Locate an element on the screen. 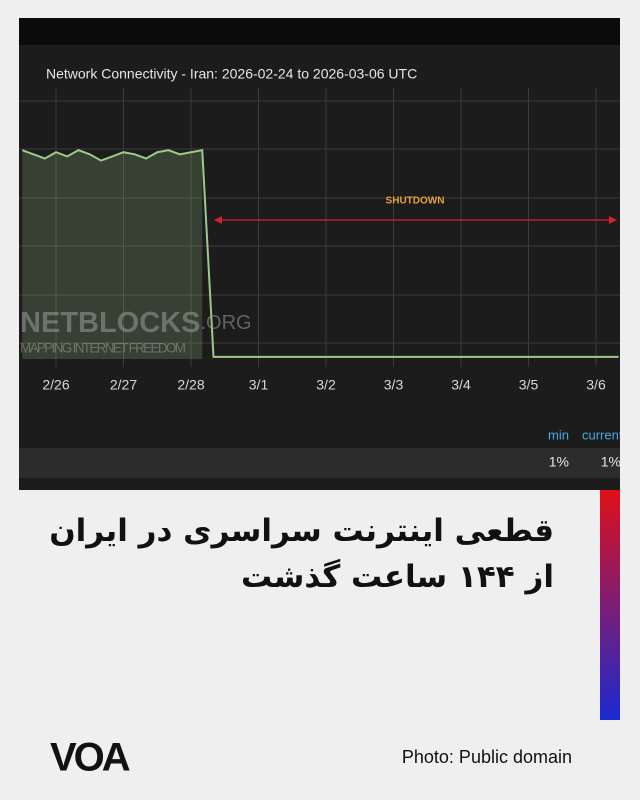 The image size is (640, 800). legend-stats: min 1% current 1% is located at coordinates (585, 448).